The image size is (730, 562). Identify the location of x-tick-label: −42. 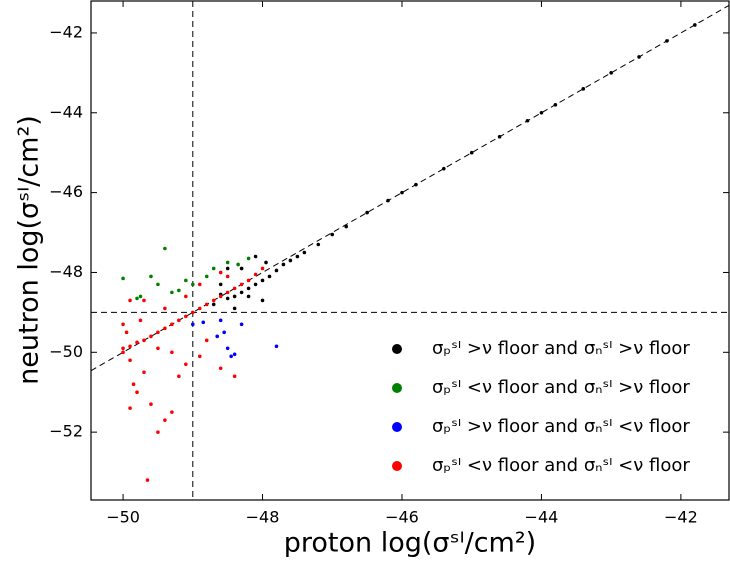
(681, 517).